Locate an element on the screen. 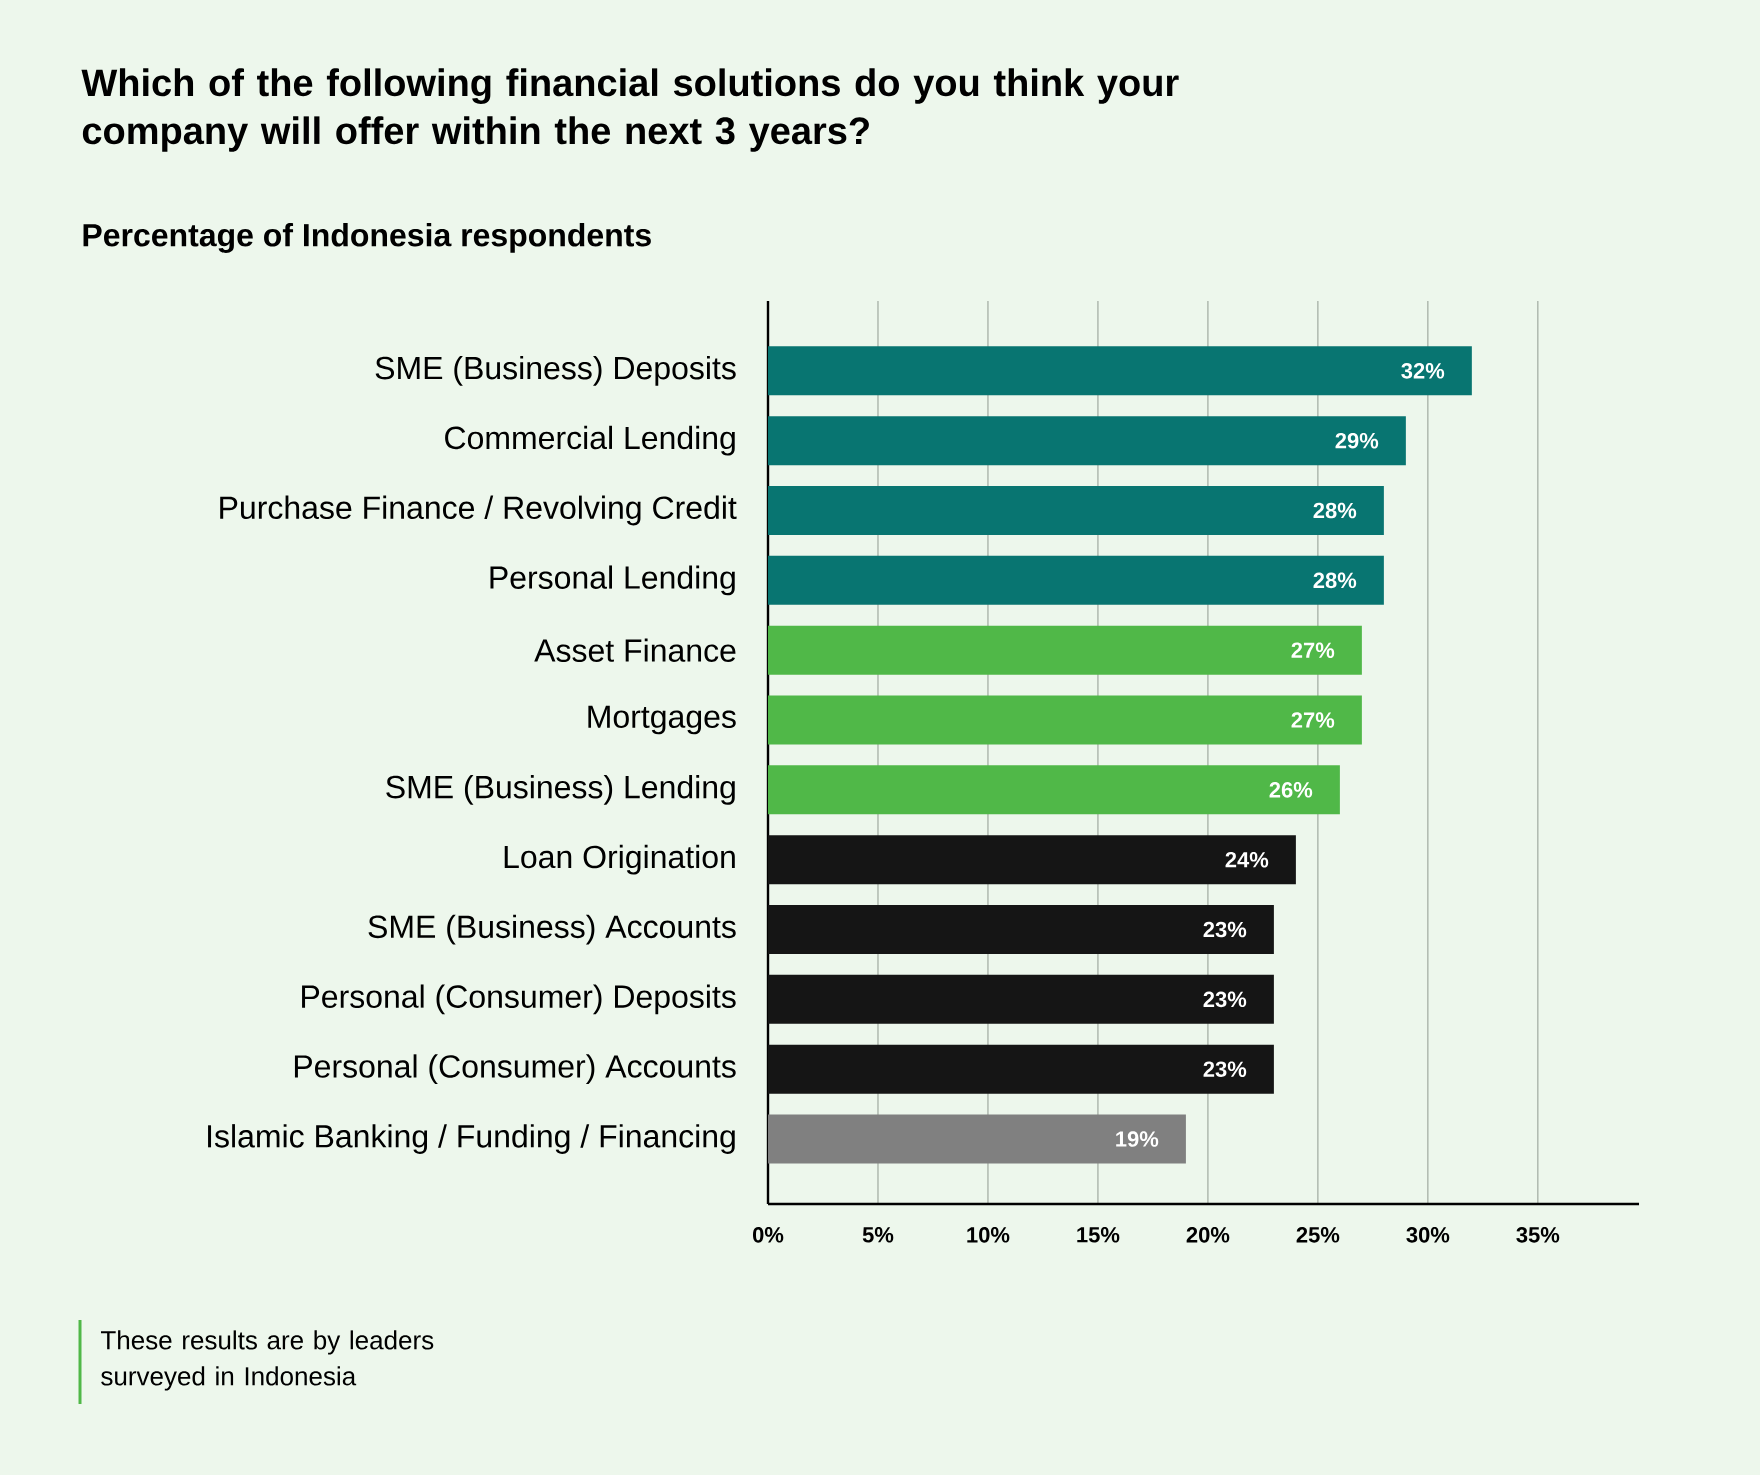 This screenshot has height=1475, width=1760. chart-title: Which of the following financial solutions do you think your company will offer within the next 3 years? is located at coordinates (630, 110).